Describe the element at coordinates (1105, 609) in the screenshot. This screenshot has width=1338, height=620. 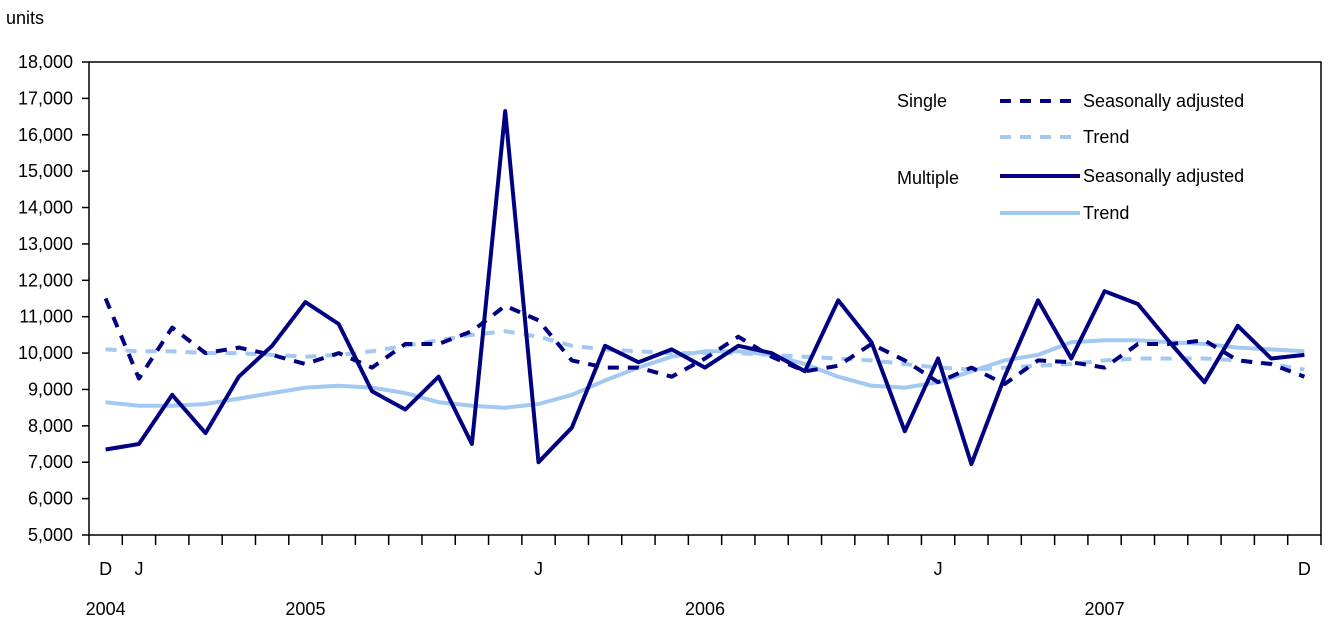
I see `x-year-label: 2007` at that location.